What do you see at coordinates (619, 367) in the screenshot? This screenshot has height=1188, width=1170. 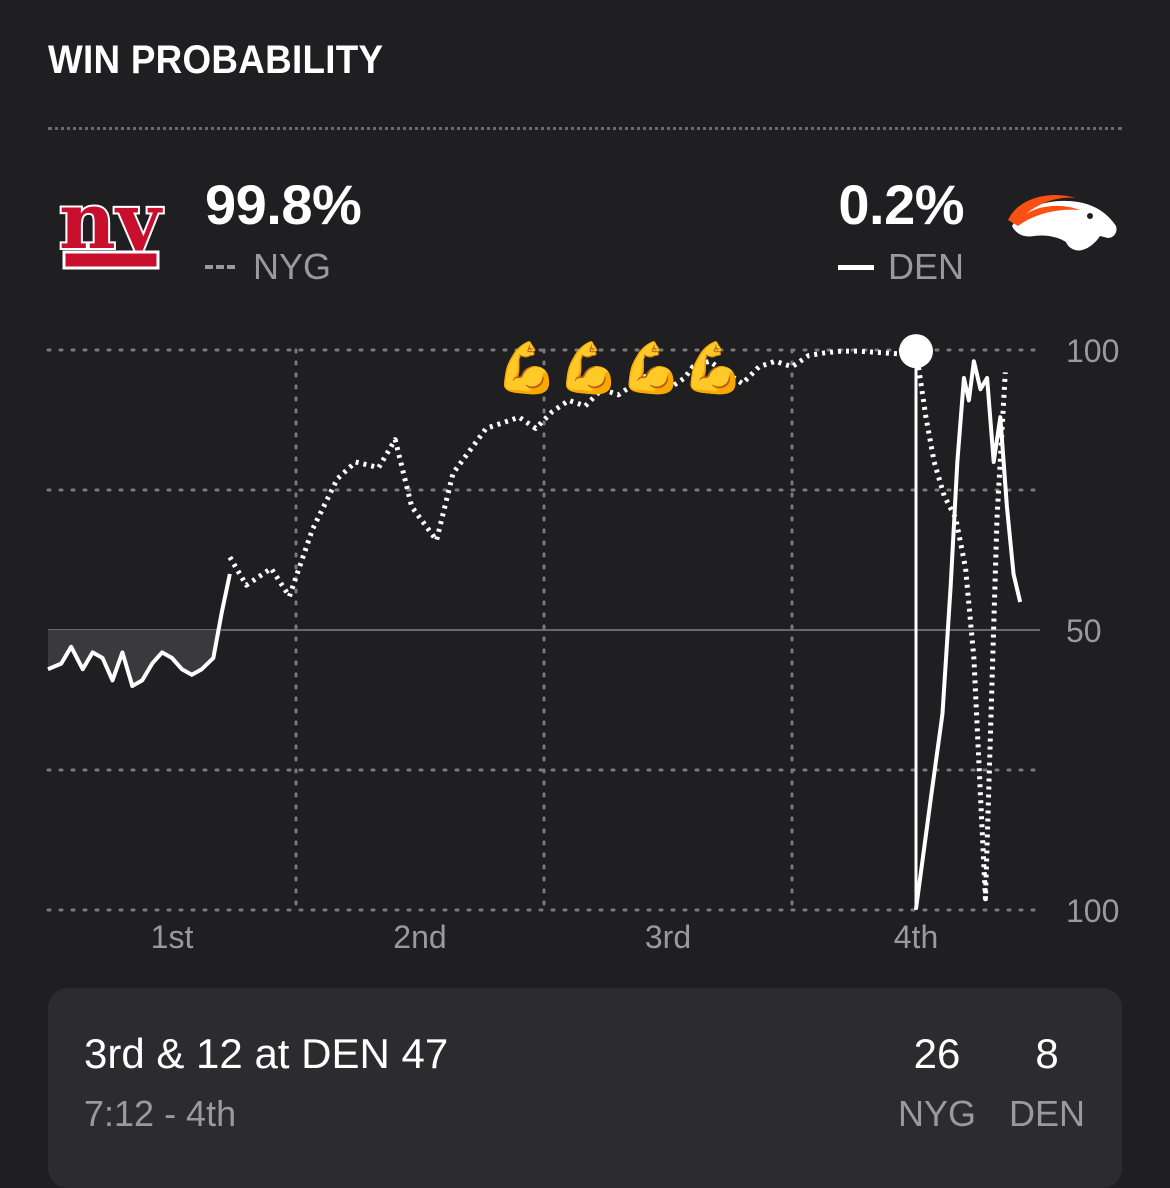 I see `flexed-biceps-icon: 💪💪💪💪` at bounding box center [619, 367].